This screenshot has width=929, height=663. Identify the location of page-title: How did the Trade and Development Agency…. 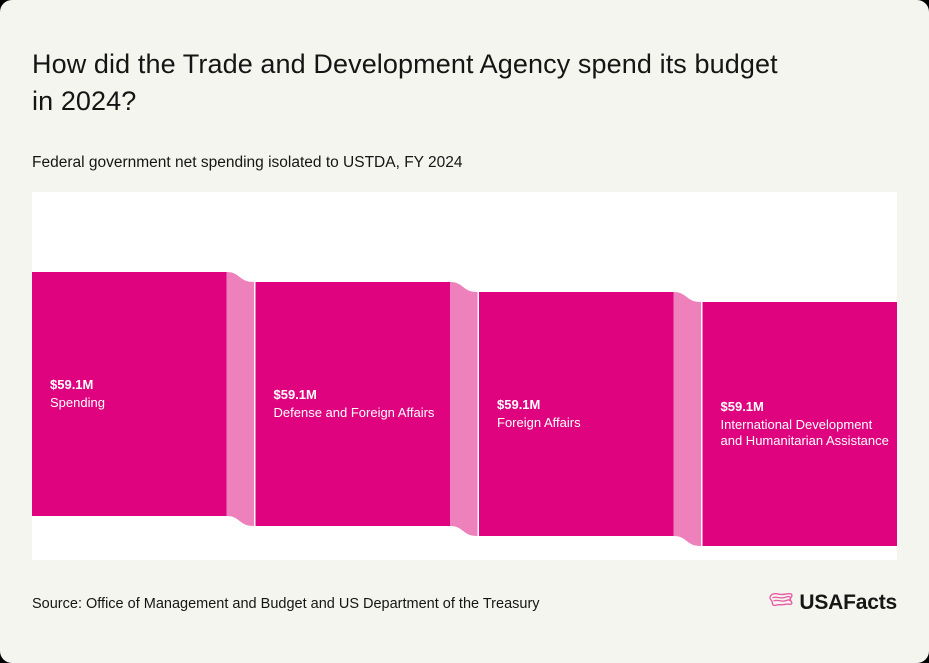
(467, 83).